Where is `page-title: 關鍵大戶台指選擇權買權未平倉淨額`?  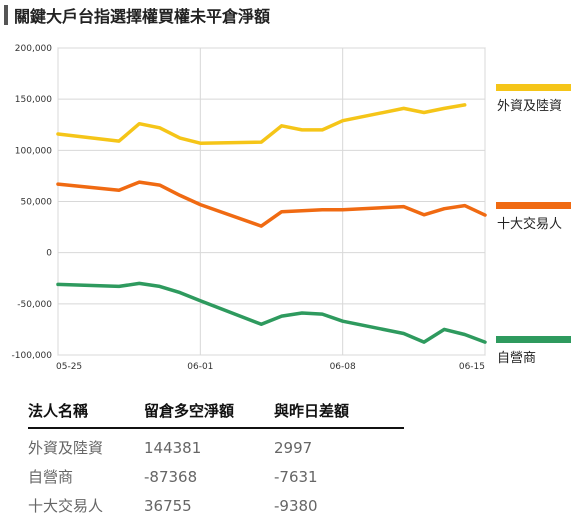 page-title: 關鍵大戶台指選擇權買權未平倉淨額 is located at coordinates (142, 16).